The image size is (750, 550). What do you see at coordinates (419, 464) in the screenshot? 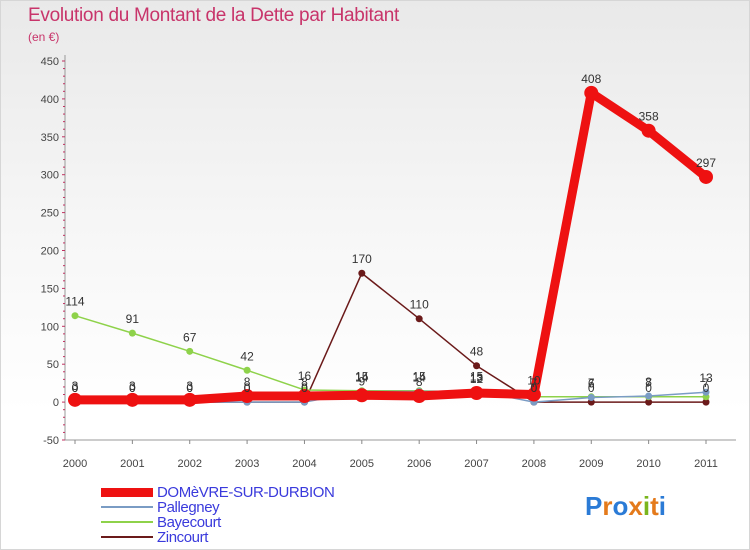
I see `x-tick-label: 2006` at bounding box center [419, 464].